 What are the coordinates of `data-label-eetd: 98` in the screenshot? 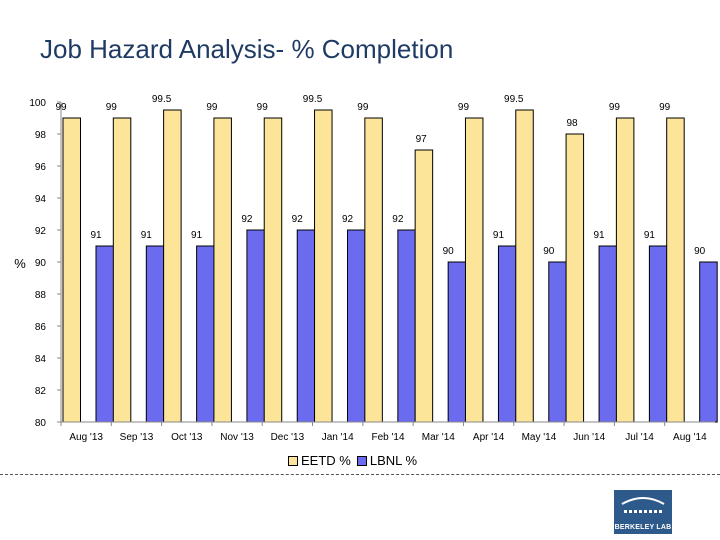 It's located at (573, 123).